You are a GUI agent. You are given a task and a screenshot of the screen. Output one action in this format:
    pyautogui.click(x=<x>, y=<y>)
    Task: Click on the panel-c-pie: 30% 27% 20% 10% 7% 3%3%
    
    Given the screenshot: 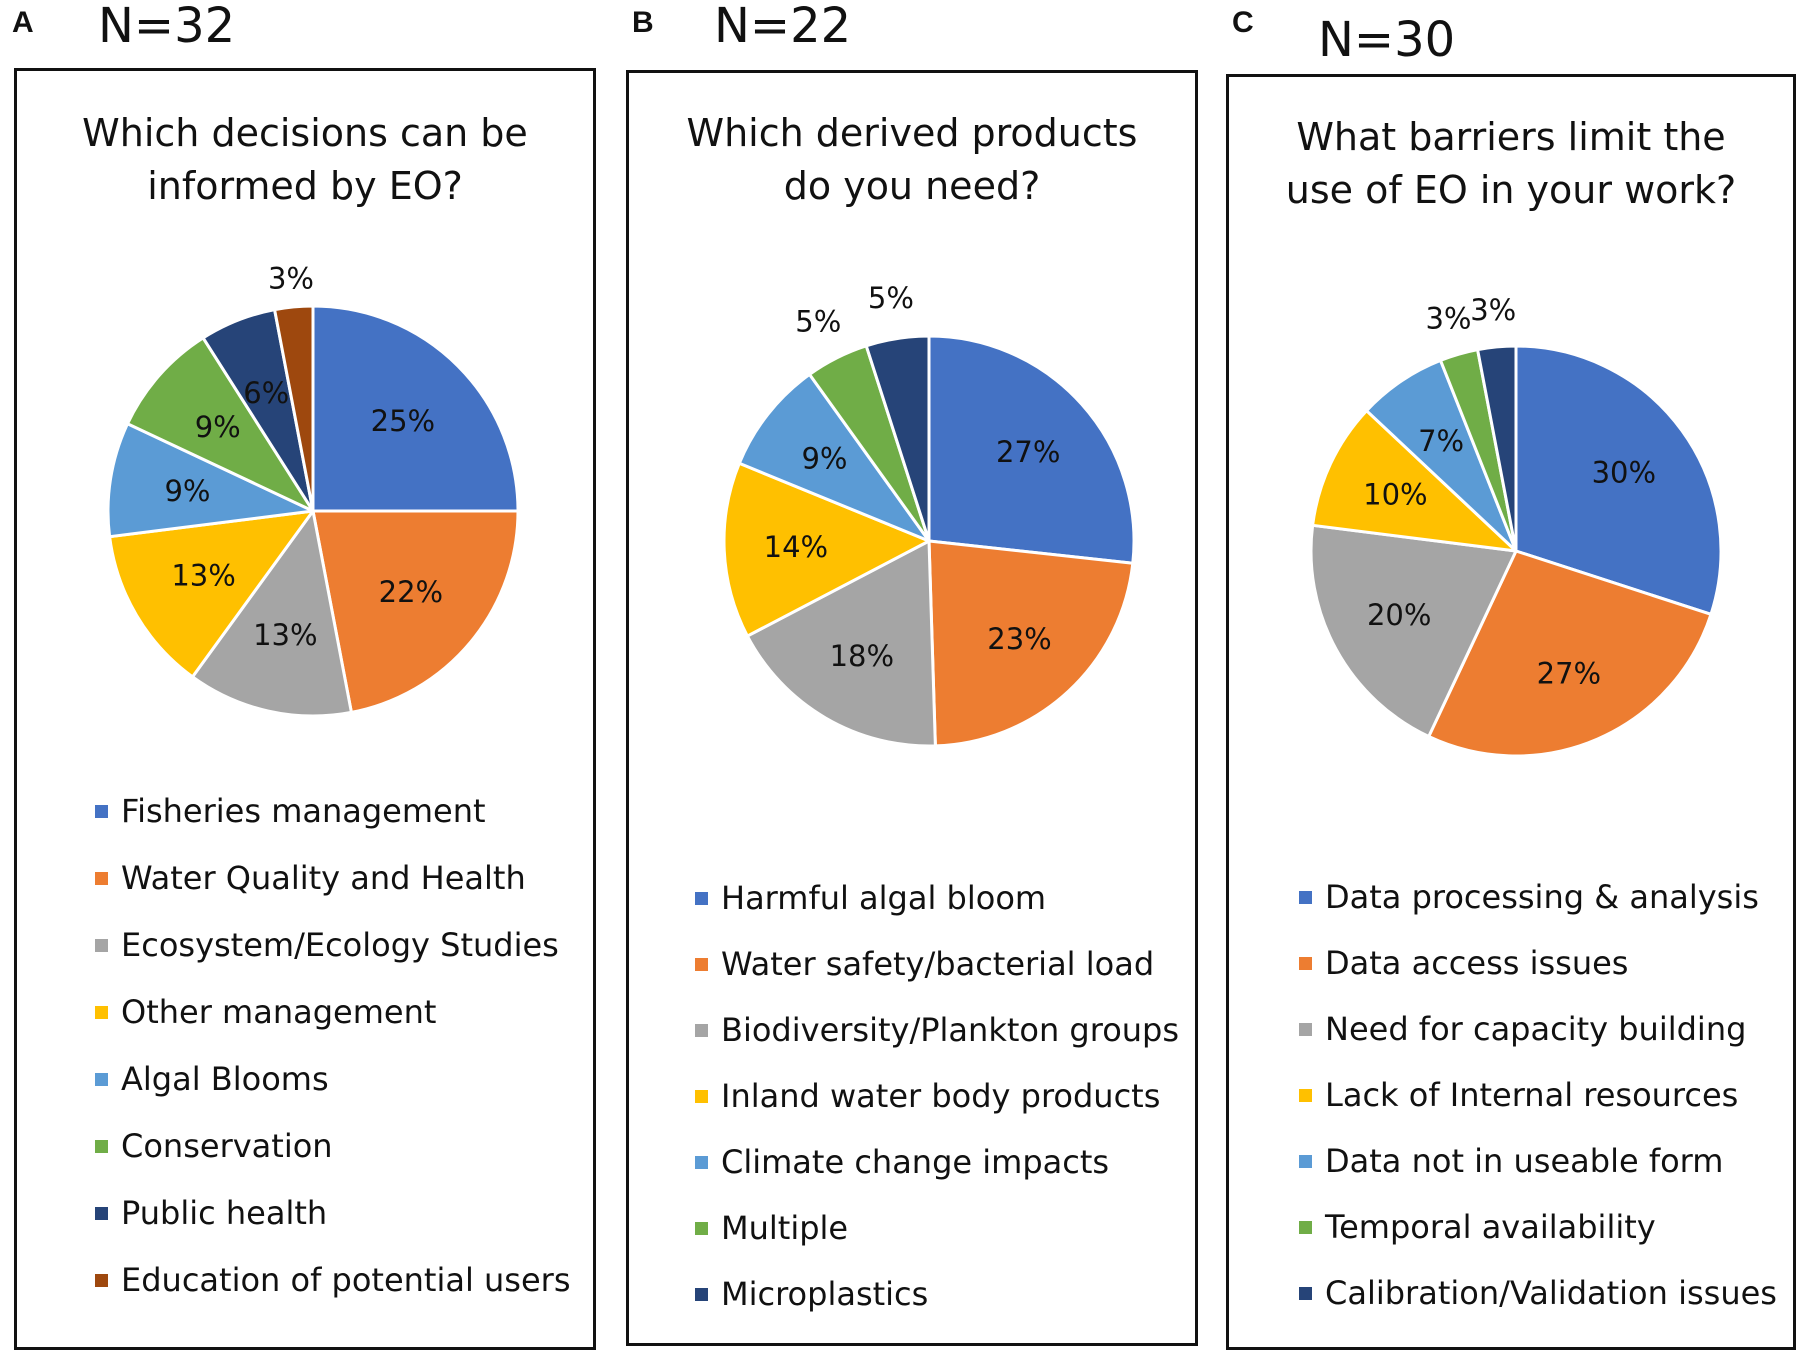 What is the action you would take?
    pyautogui.click(x=1516, y=525)
    